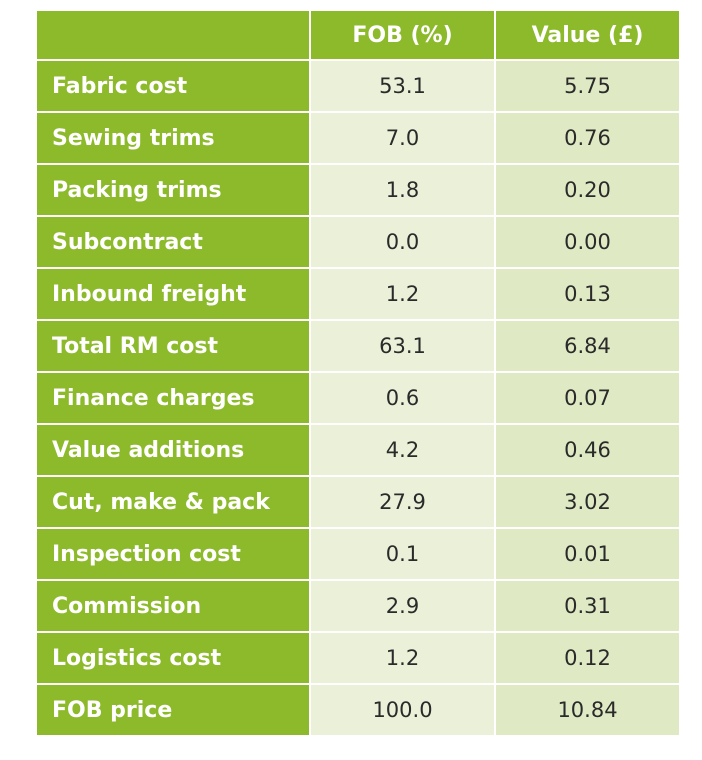 This screenshot has width=702, height=760. Describe the element at coordinates (587, 242) in the screenshot. I see `value-cell: 0.00` at that location.